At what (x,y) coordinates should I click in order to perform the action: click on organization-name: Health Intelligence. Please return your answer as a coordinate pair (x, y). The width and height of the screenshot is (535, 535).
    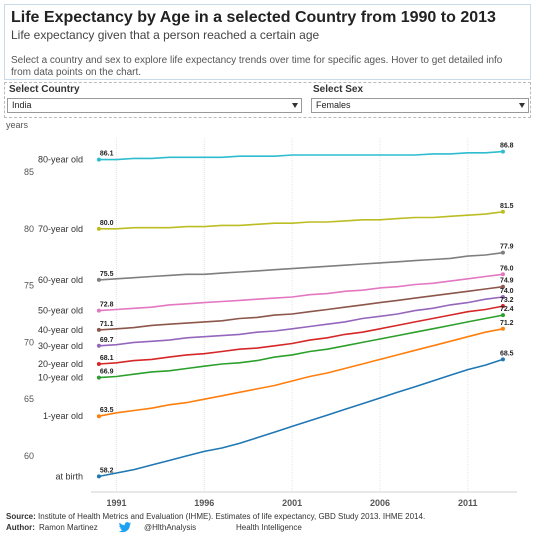
    Looking at the image, I should click on (269, 527).